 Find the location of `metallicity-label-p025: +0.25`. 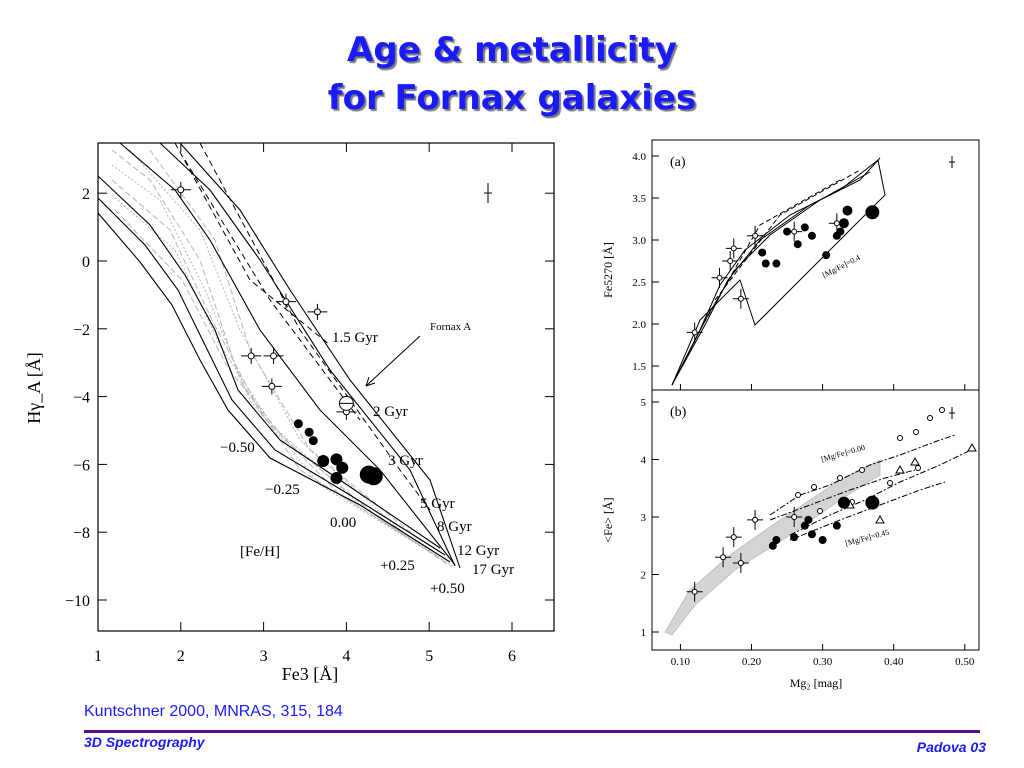

metallicity-label-p025: +0.25 is located at coordinates (397, 566).